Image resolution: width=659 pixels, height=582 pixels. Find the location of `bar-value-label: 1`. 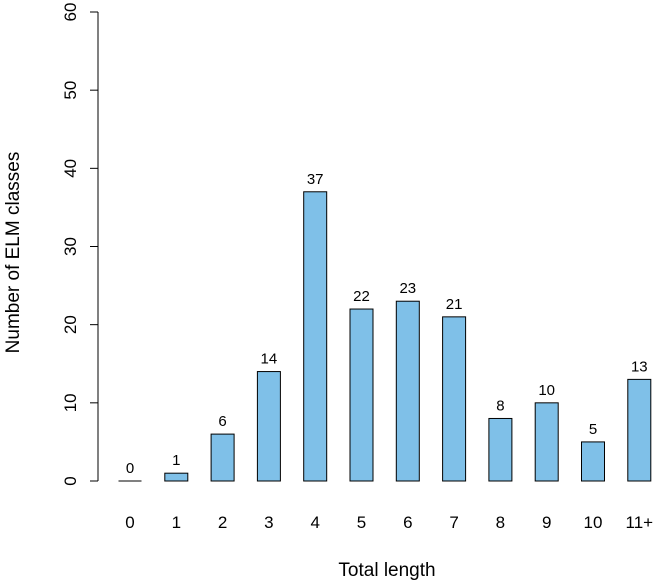

bar-value-label: 1 is located at coordinates (176, 460).